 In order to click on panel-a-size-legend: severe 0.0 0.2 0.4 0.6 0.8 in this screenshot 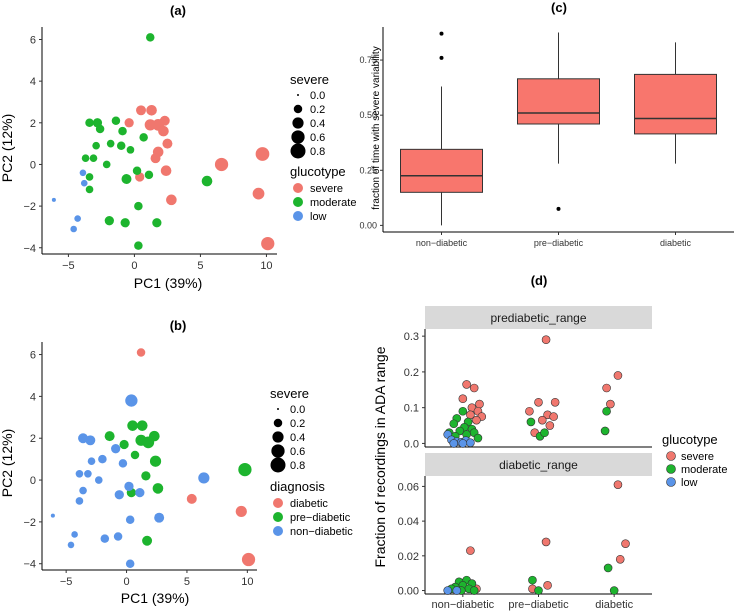, I will do `click(309, 115)`.